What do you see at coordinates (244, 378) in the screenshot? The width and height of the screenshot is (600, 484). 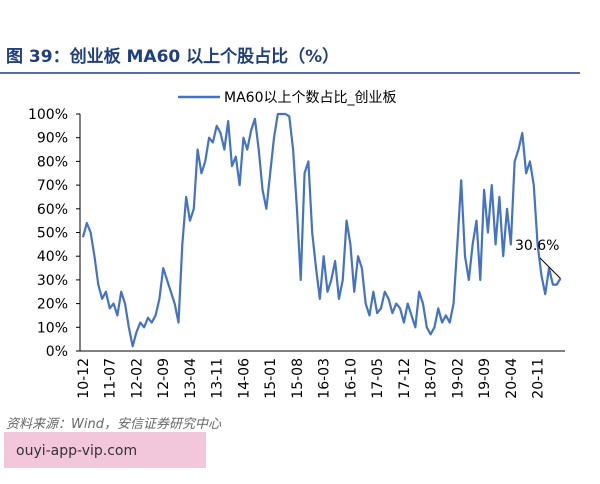 I see `x-tick-label: 14-06` at bounding box center [244, 378].